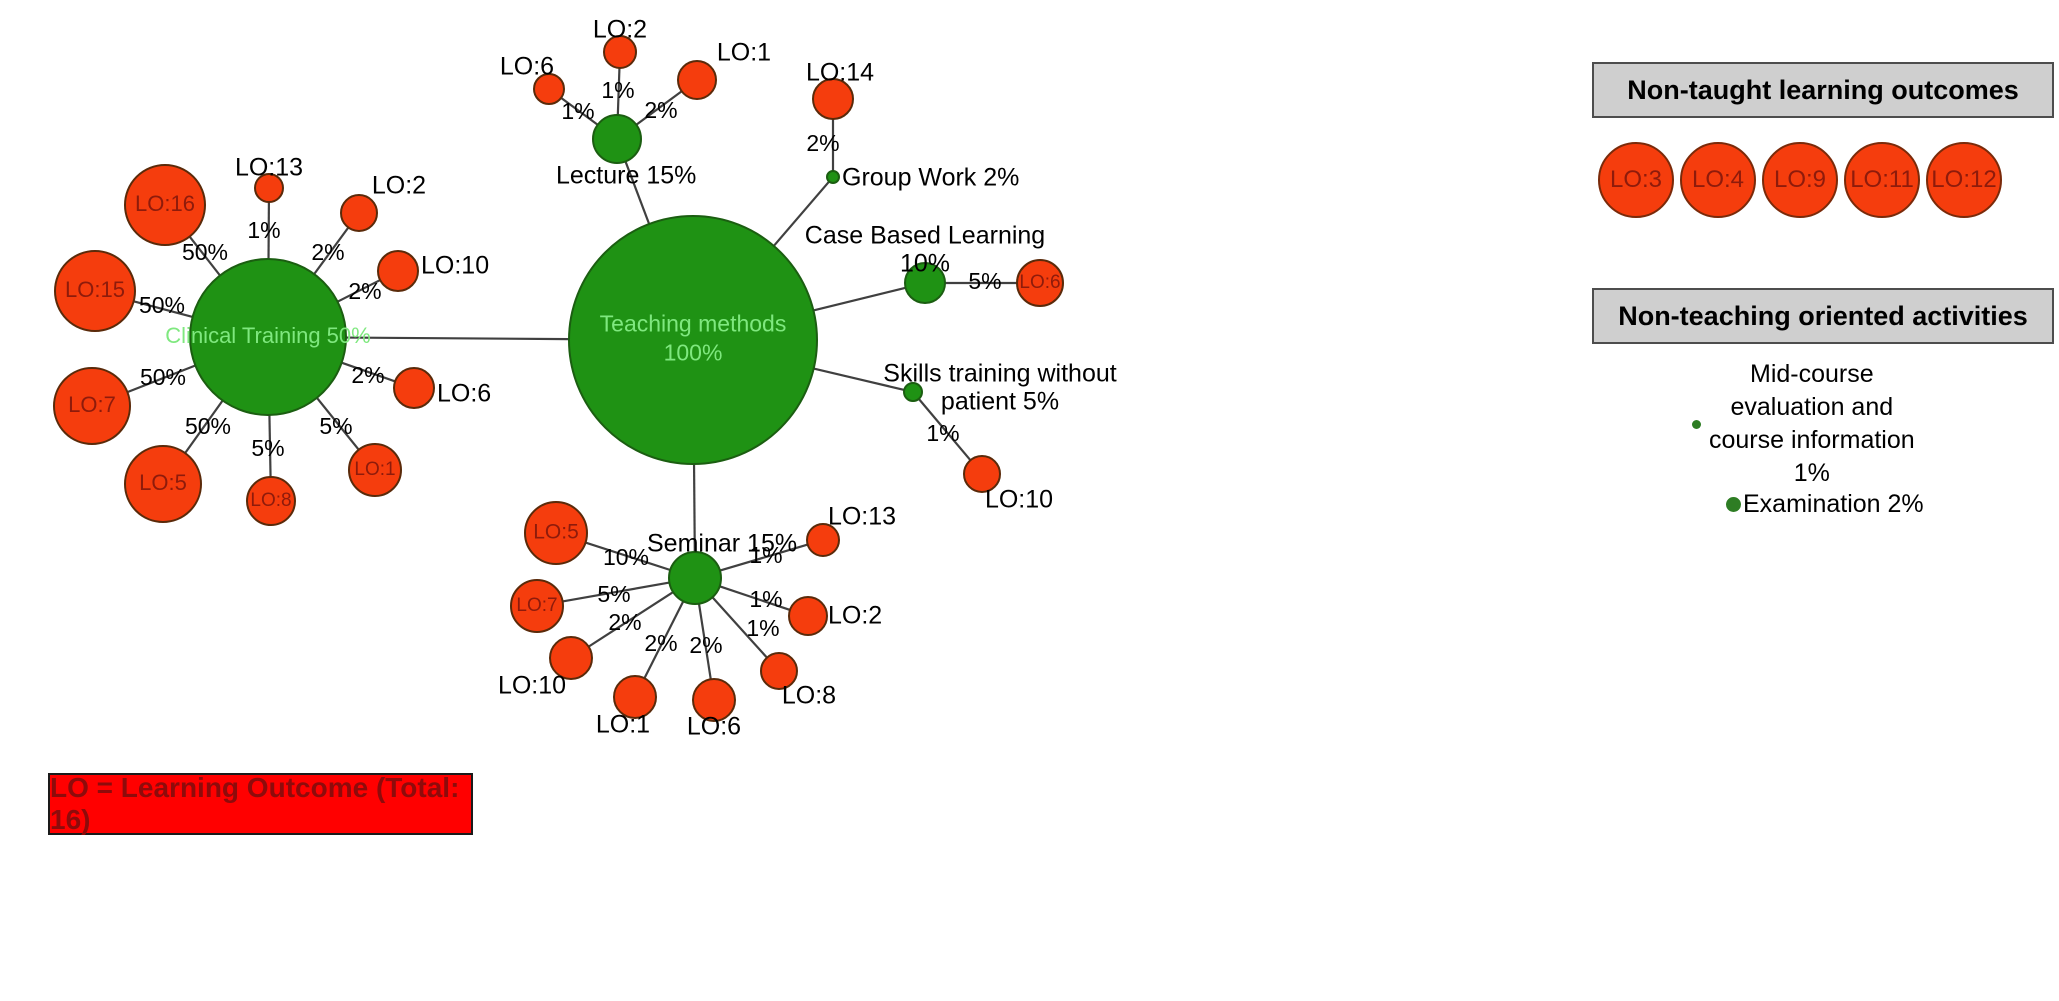  I want to click on node-label-sem-lo5: LO:5, so click(556, 532).